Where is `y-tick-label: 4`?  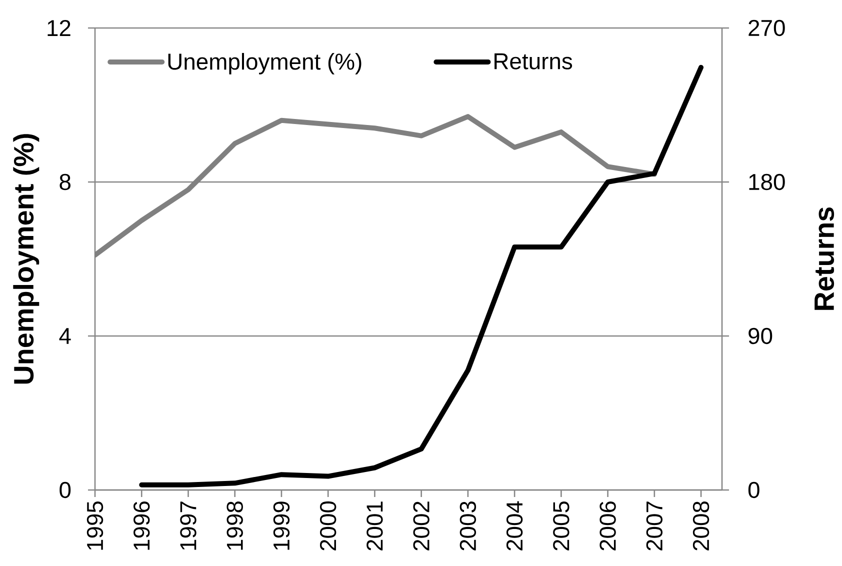 y-tick-label: 4 is located at coordinates (65, 336).